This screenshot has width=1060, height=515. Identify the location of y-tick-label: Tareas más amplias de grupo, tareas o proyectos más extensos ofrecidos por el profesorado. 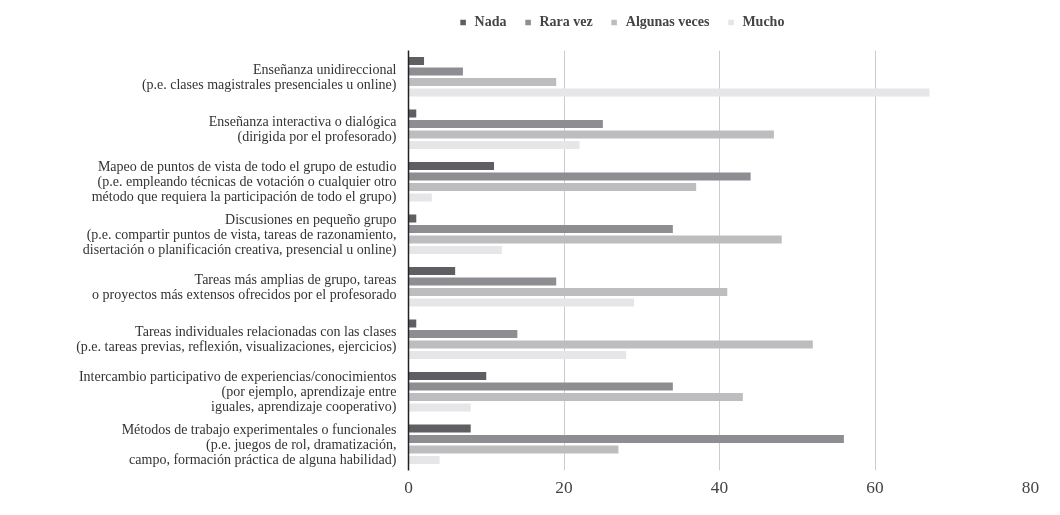
(244, 286).